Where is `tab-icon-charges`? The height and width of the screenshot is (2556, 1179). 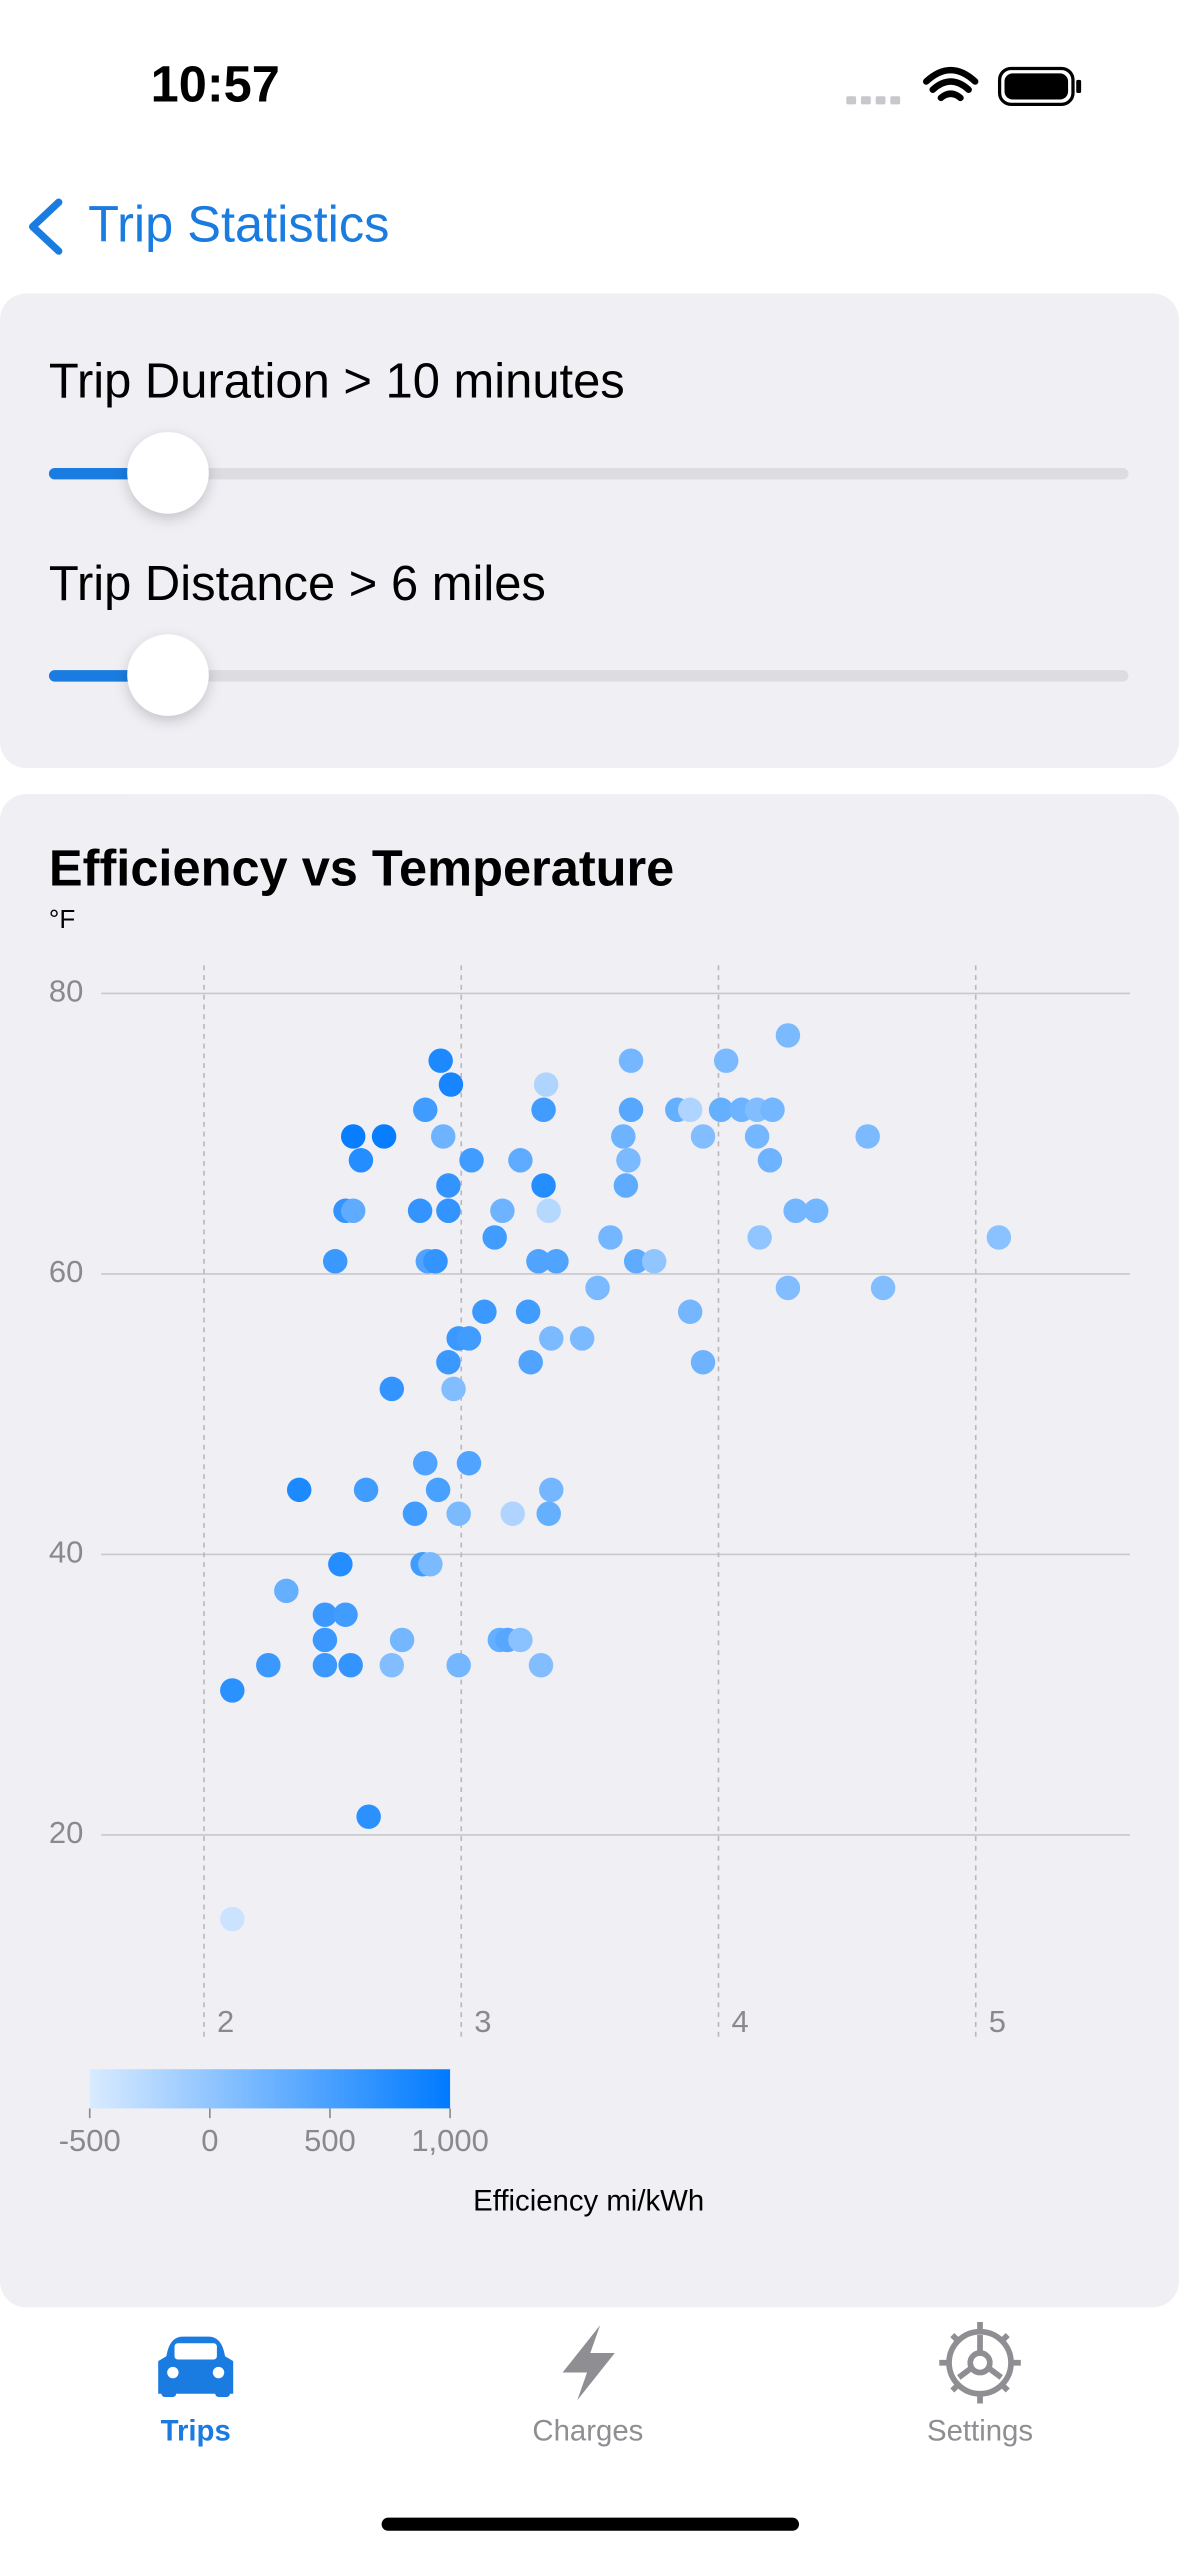
tab-icon-charges is located at coordinates (588, 2363).